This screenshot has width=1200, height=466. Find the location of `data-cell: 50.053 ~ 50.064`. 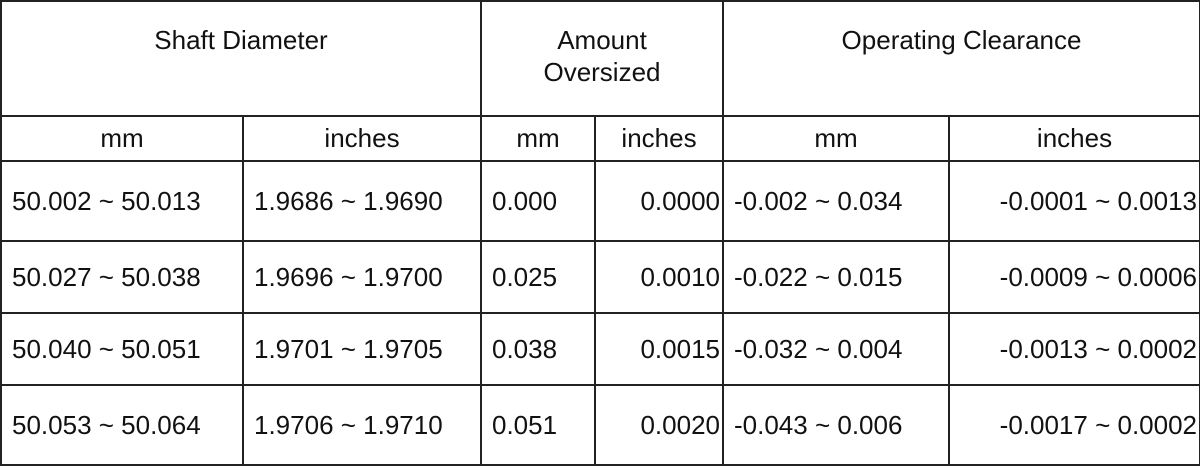

data-cell: 50.053 ~ 50.064 is located at coordinates (122, 425).